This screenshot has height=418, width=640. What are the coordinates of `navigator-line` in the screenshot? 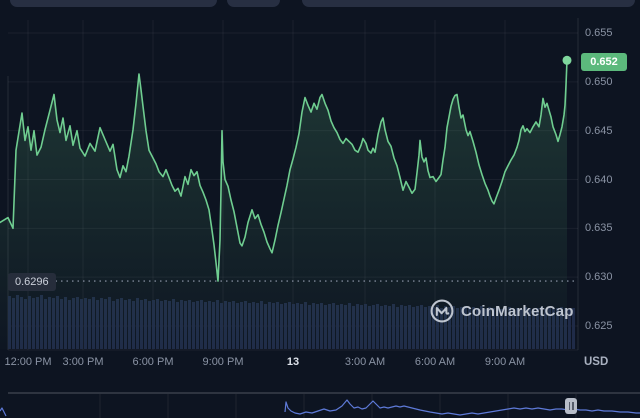 It's located at (462, 407).